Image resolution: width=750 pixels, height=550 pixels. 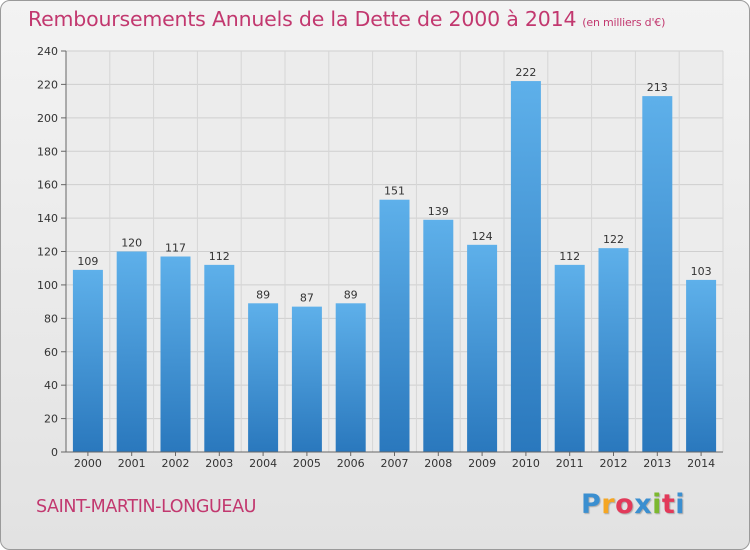 I want to click on bar-2006, so click(x=350, y=377).